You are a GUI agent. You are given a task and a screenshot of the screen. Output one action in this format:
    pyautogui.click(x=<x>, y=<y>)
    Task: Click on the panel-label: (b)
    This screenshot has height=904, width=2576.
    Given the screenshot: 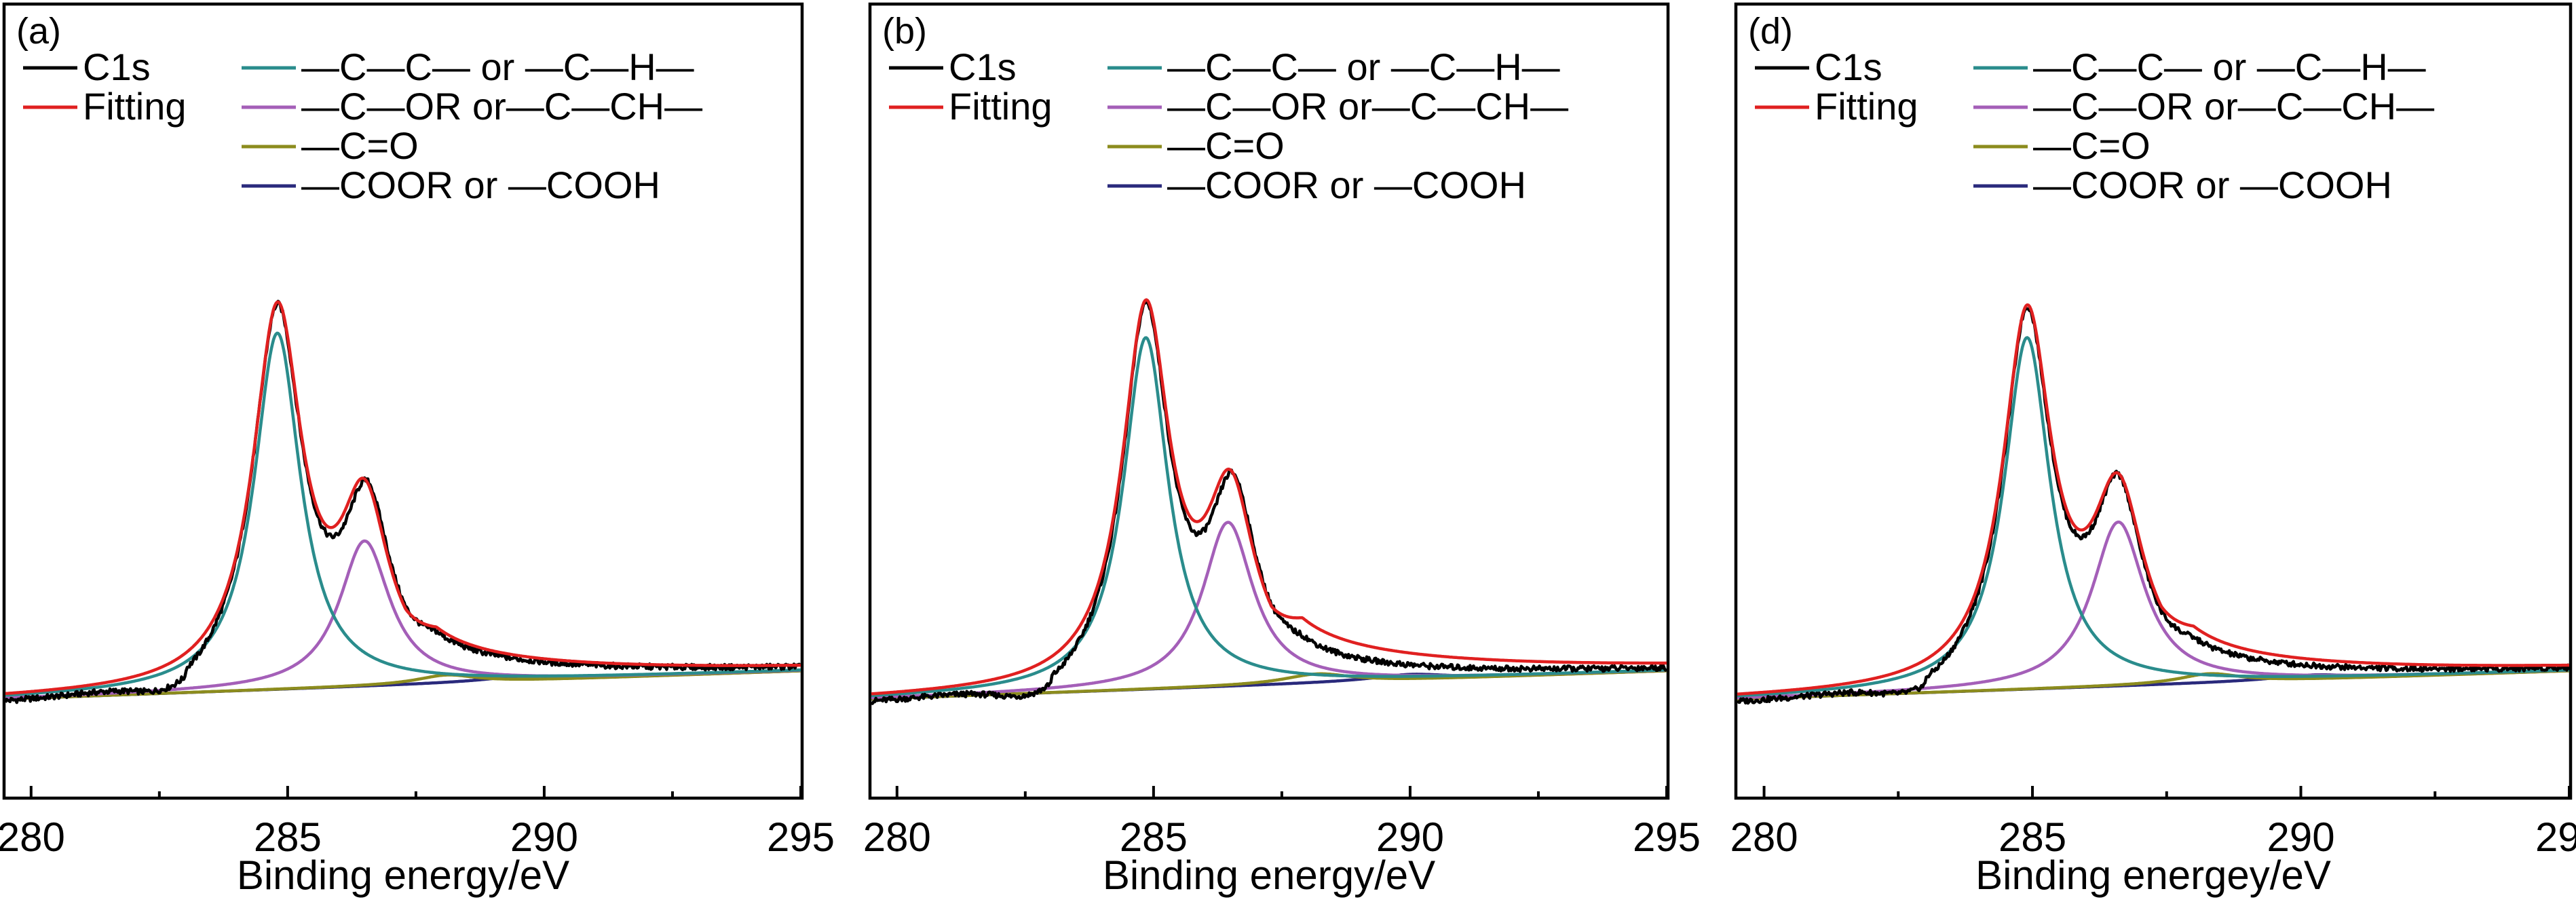 What is the action you would take?
    pyautogui.click(x=904, y=32)
    